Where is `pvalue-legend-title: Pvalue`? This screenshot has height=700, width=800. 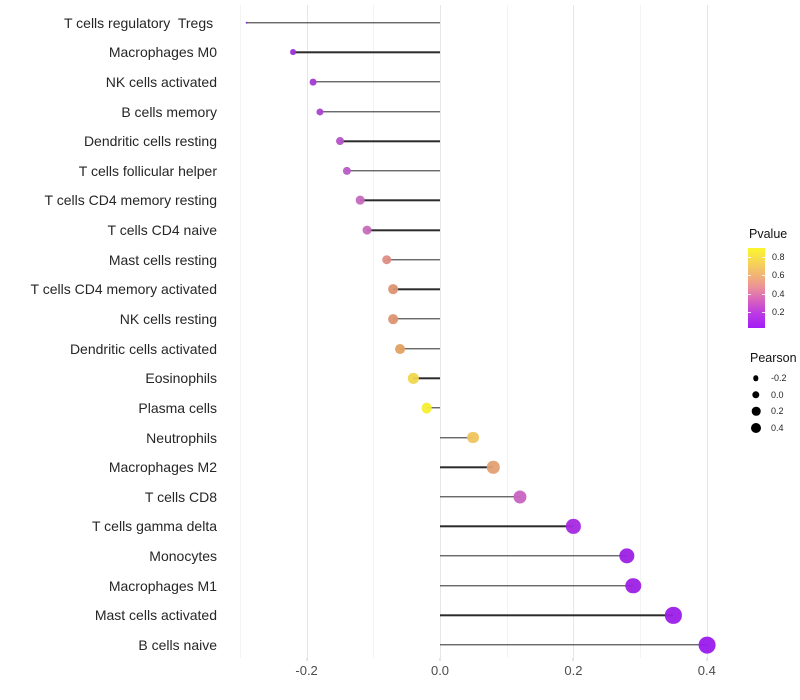
pvalue-legend-title: Pvalue is located at coordinates (768, 234).